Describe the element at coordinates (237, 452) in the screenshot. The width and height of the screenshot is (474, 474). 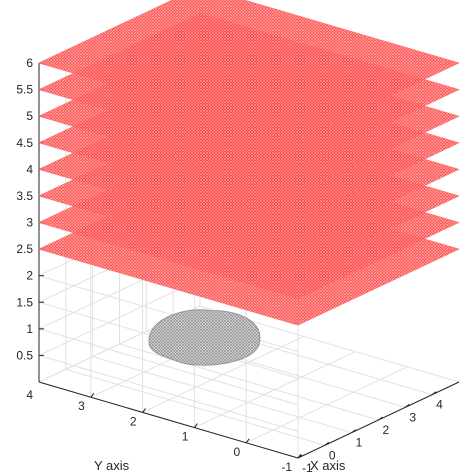
I see `y-tick-label: 0` at that location.